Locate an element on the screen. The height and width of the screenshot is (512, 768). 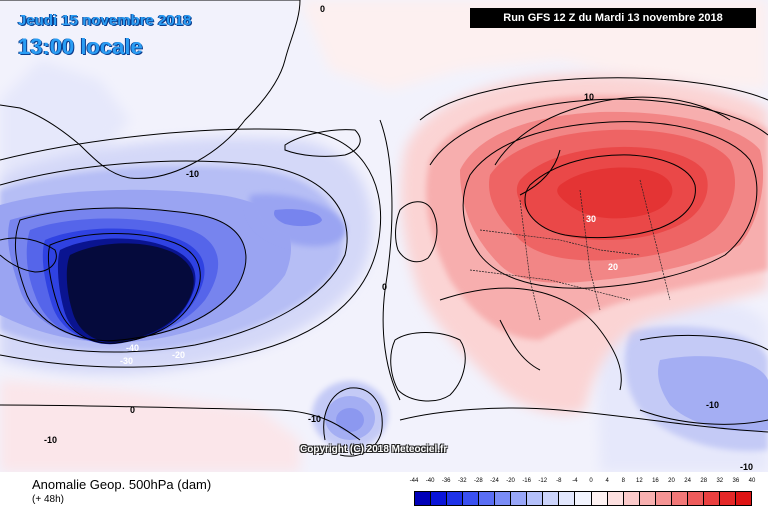
legend-label: 20 is located at coordinates (671, 481).